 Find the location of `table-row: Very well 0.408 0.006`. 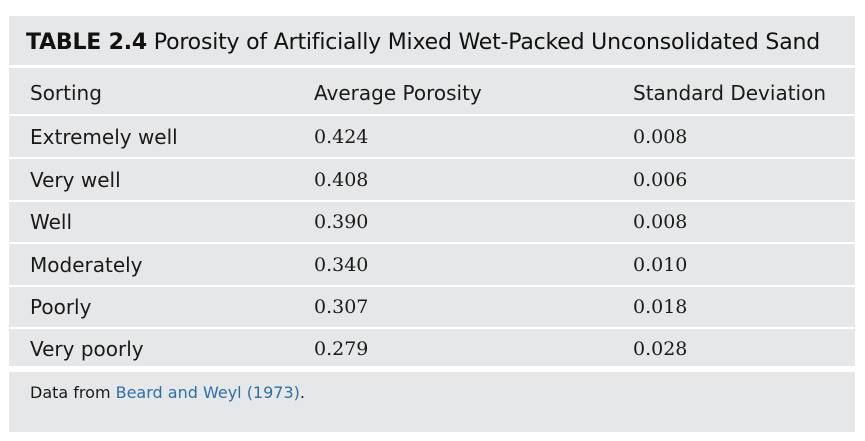

table-row: Very well 0.408 0.006 is located at coordinates (432, 180).